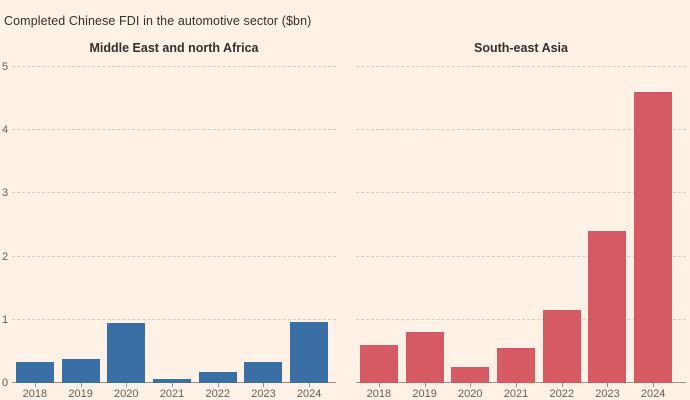 Image resolution: width=690 pixels, height=400 pixels. I want to click on y-tick-label-3: 3, so click(5, 193).